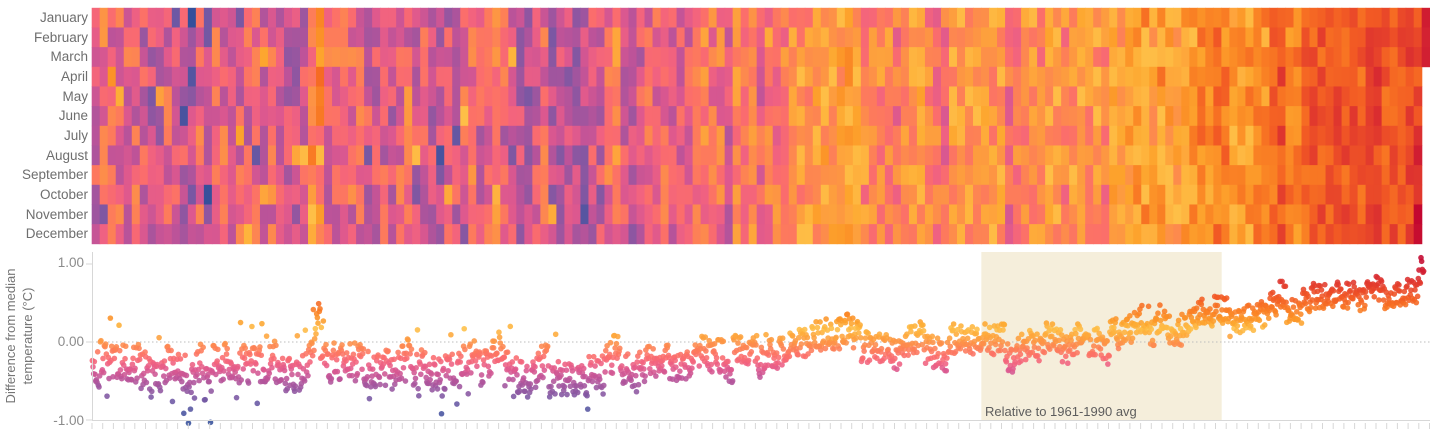  What do you see at coordinates (75, 135) in the screenshot?
I see `month-label-july: July` at bounding box center [75, 135].